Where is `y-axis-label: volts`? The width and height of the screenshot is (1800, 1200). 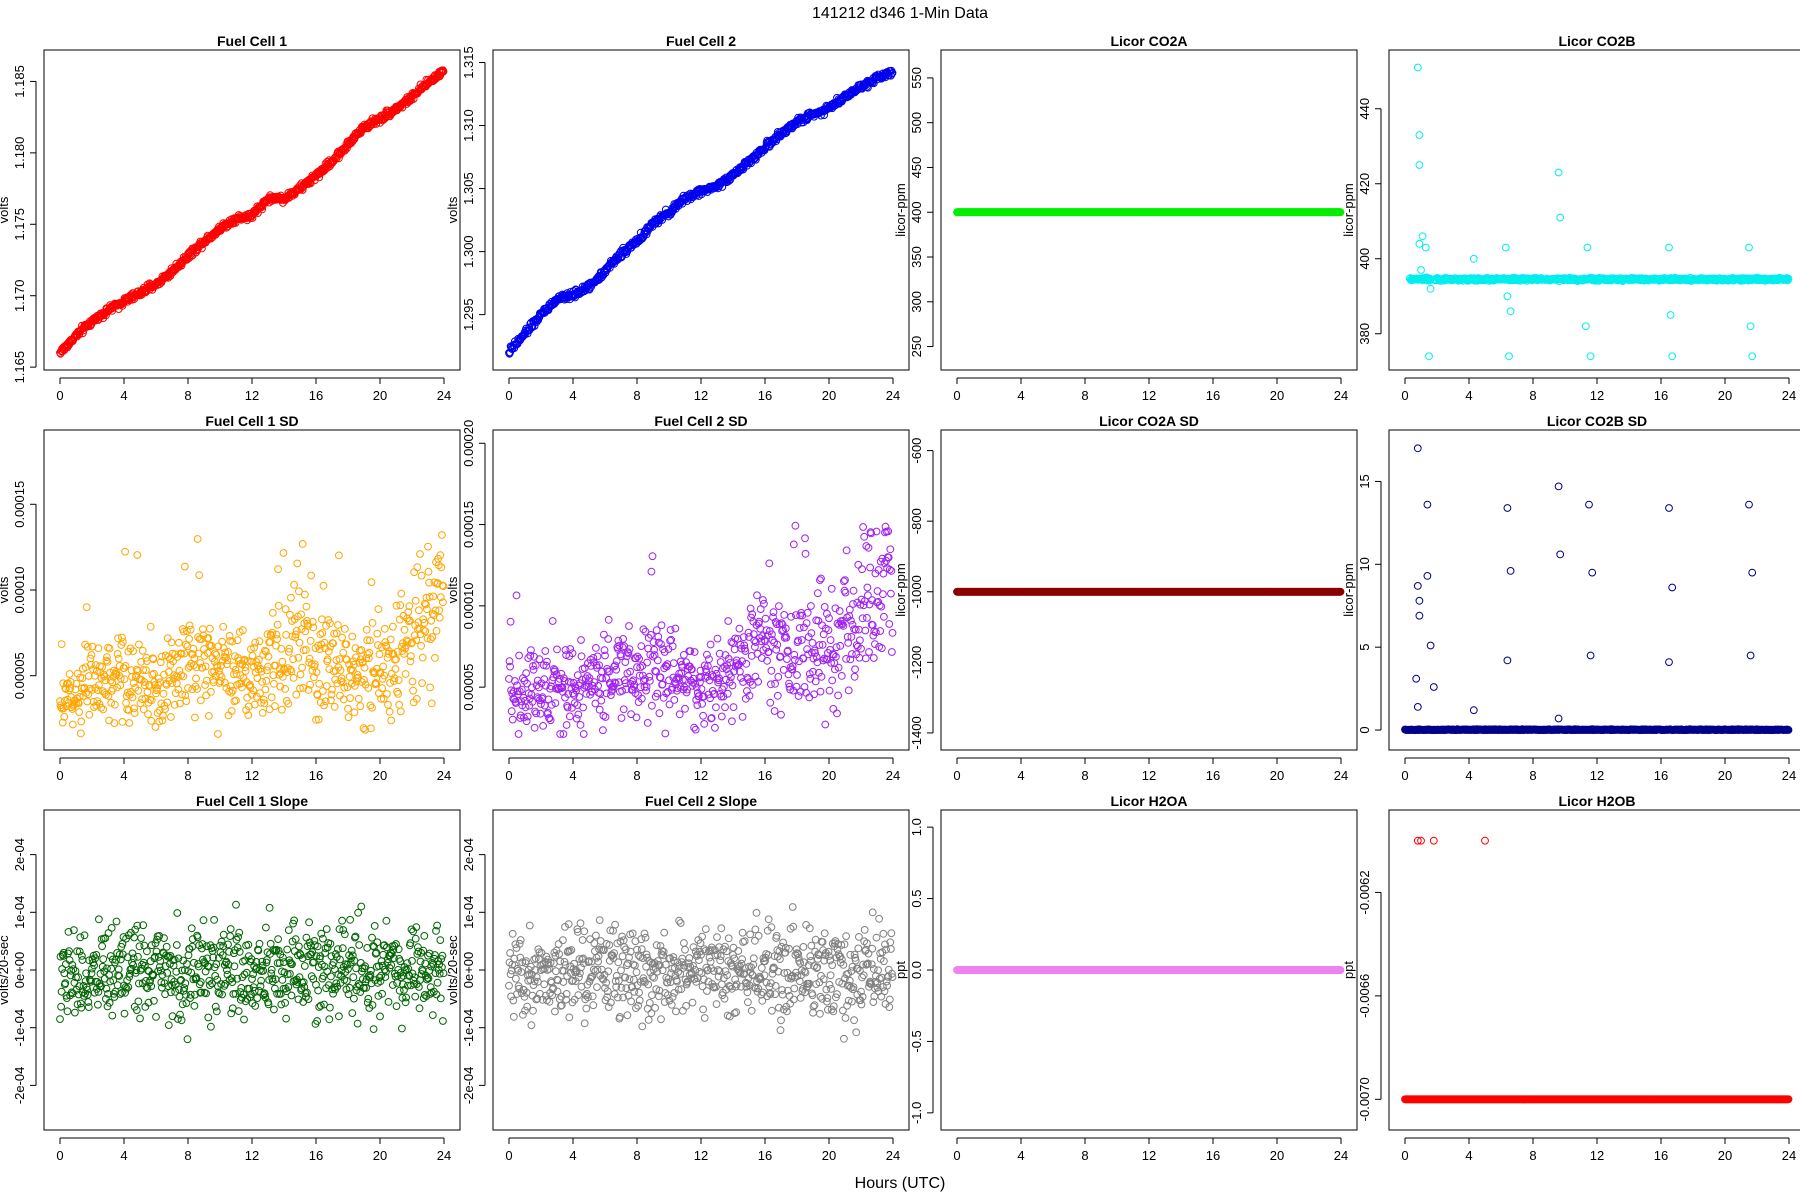
y-axis-label: volts is located at coordinates (452, 589).